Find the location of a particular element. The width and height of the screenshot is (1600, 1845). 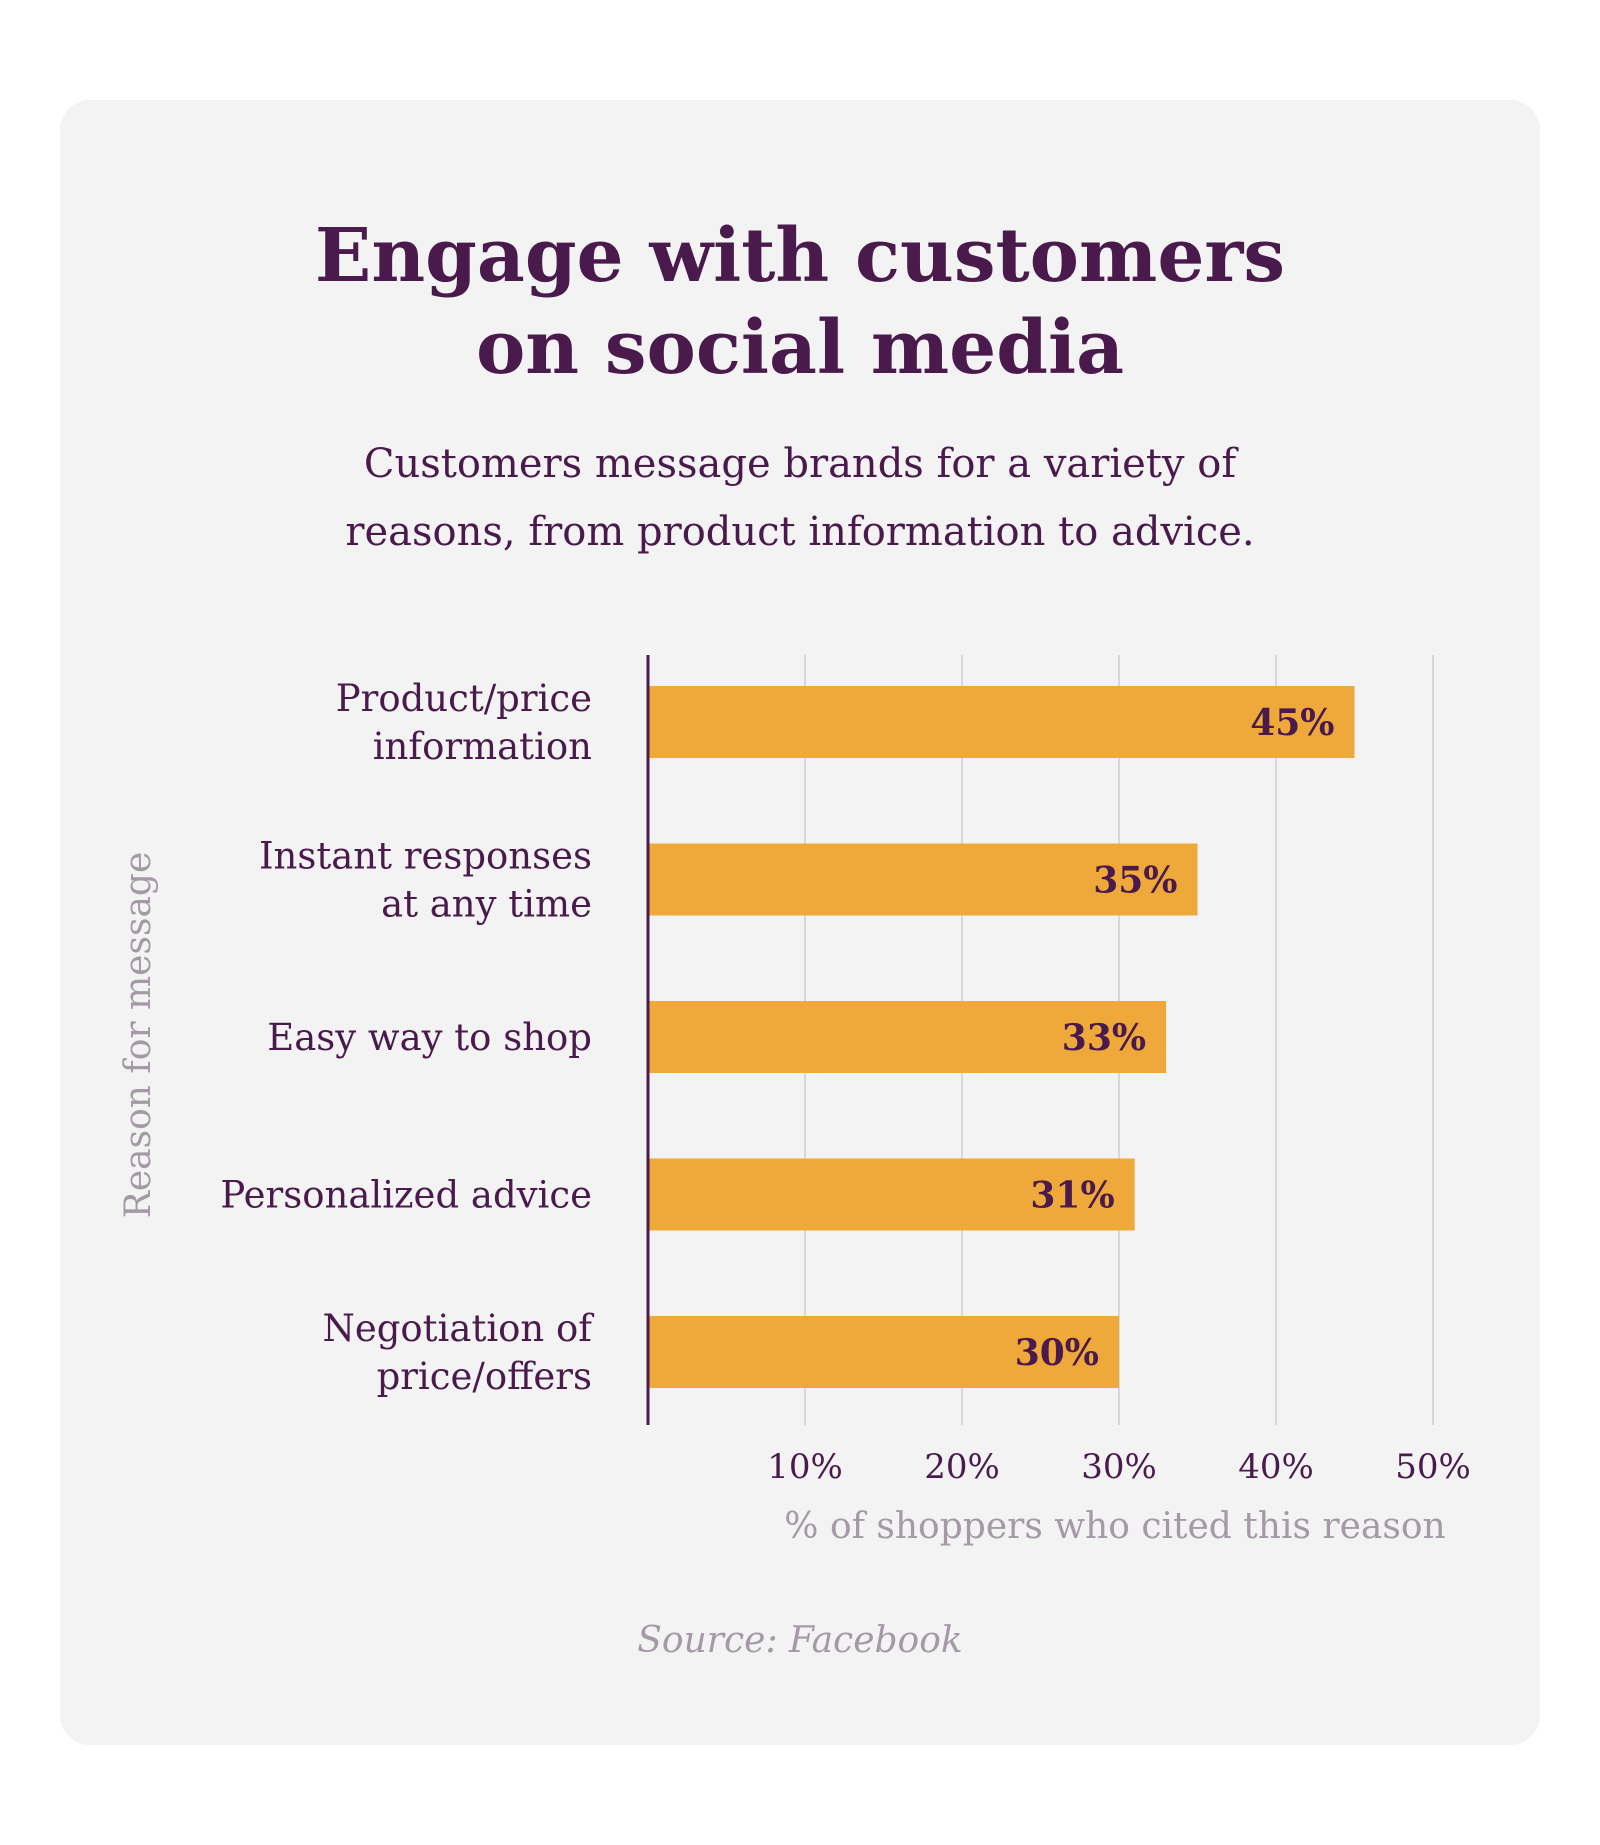

x-tick-label: 10% is located at coordinates (805, 1467).